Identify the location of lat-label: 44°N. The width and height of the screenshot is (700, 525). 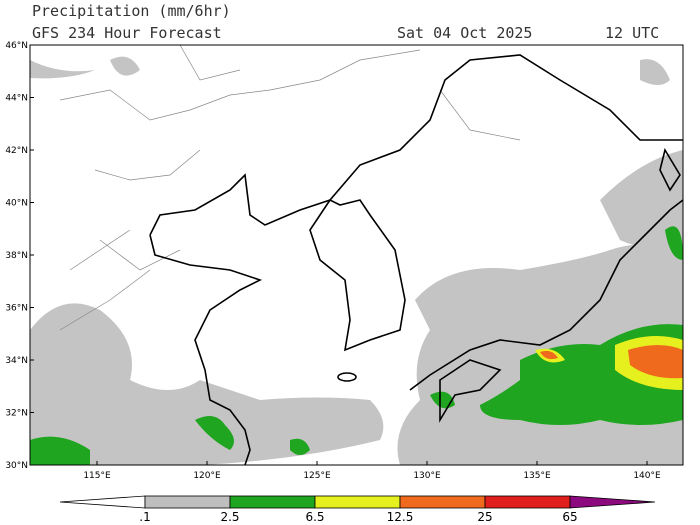
(16, 99).